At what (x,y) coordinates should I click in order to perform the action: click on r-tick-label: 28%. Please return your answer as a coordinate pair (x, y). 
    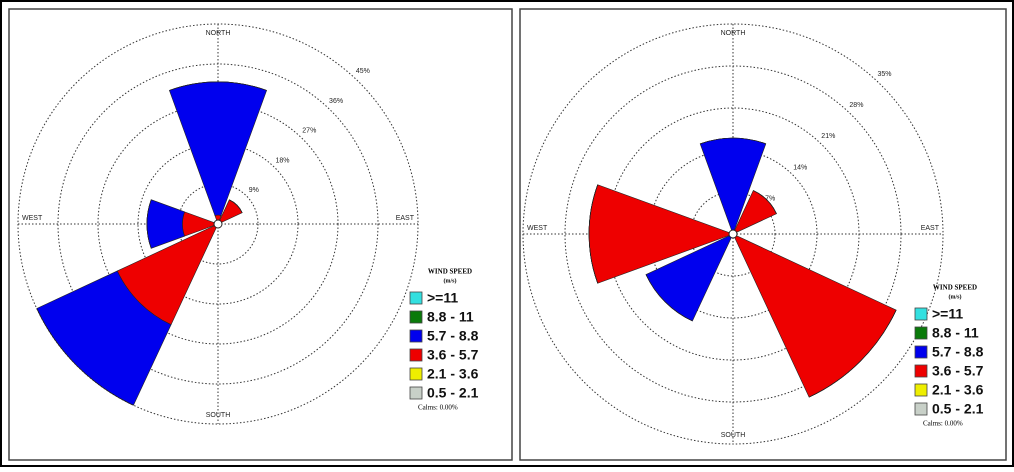
    Looking at the image, I should click on (856, 105).